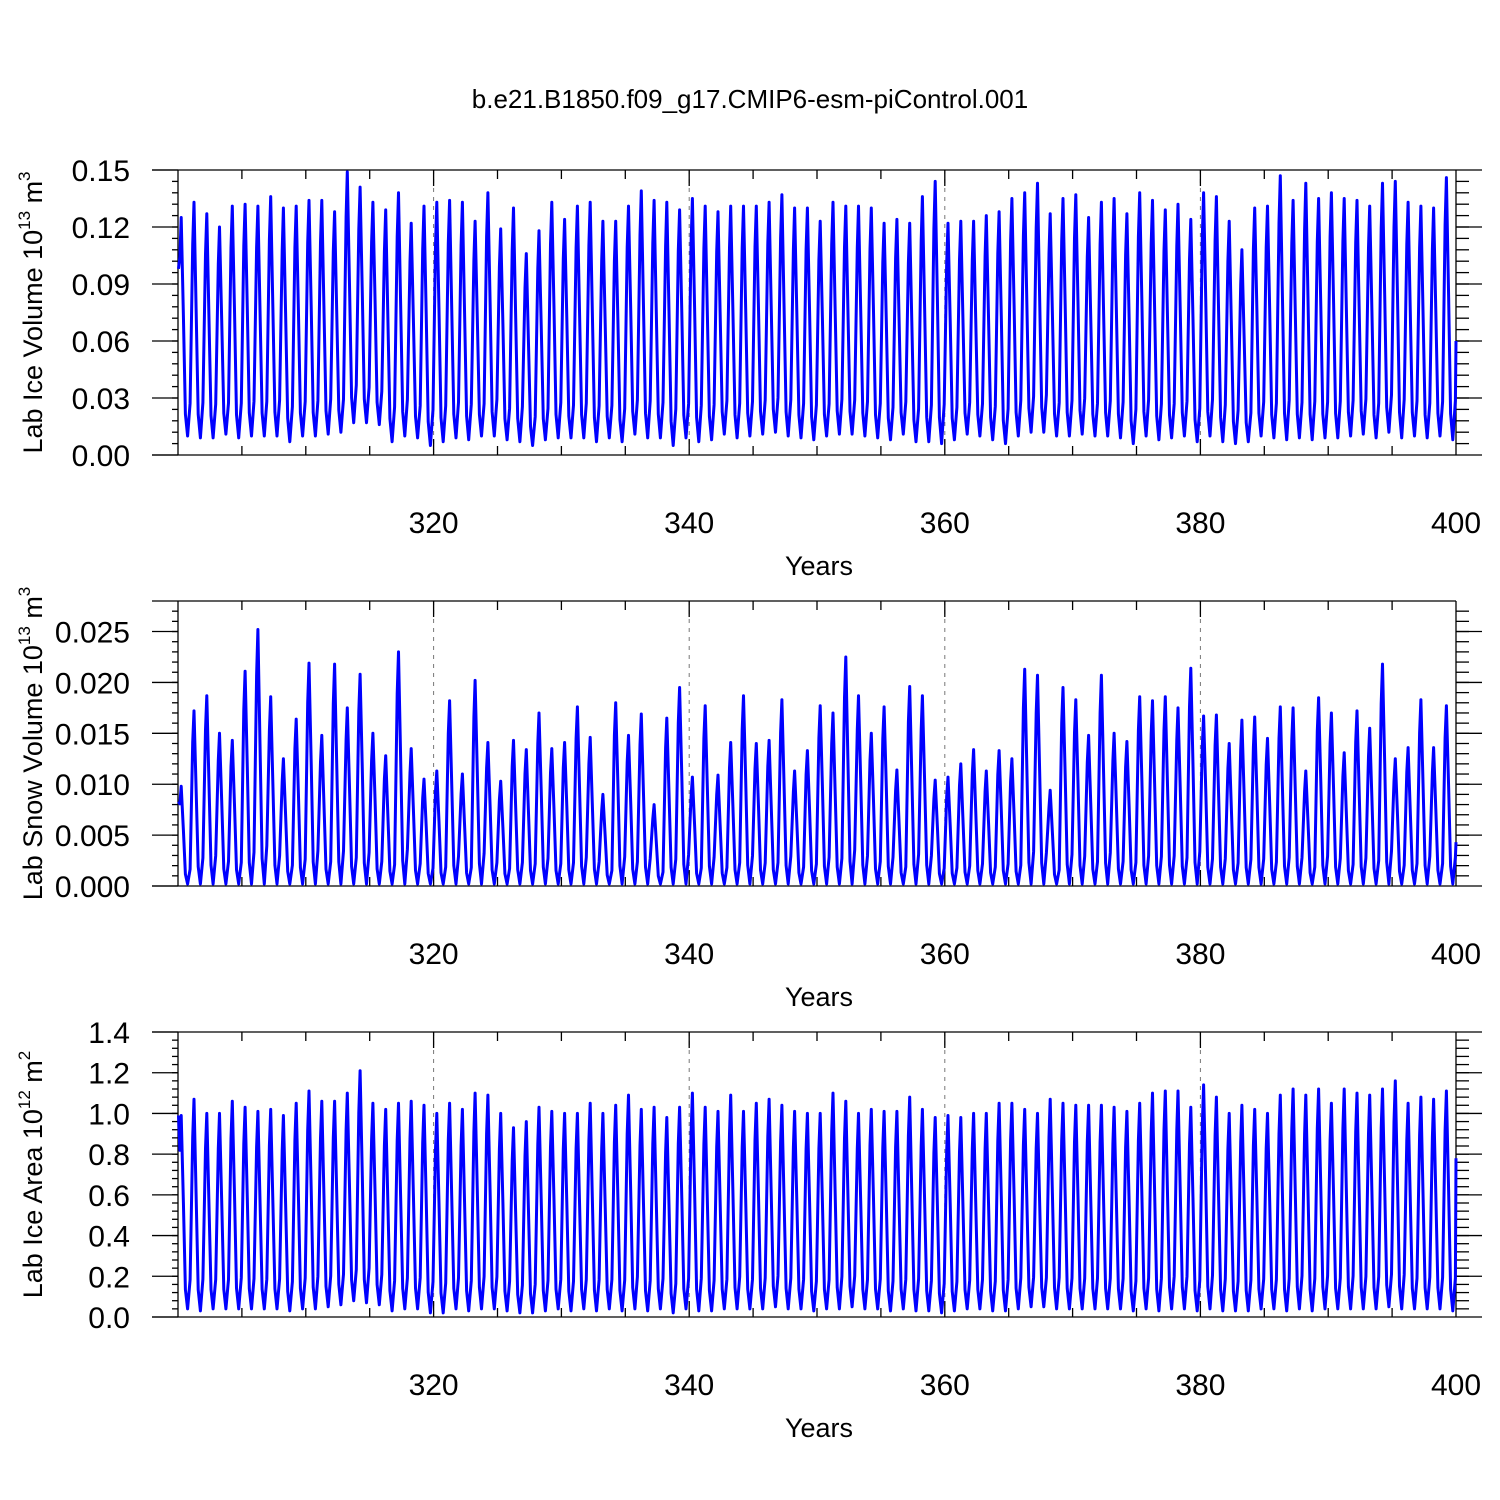 The width and height of the screenshot is (1500, 1500). Describe the element at coordinates (109, 1114) in the screenshot. I see `y-tick-label: 1.0` at that location.